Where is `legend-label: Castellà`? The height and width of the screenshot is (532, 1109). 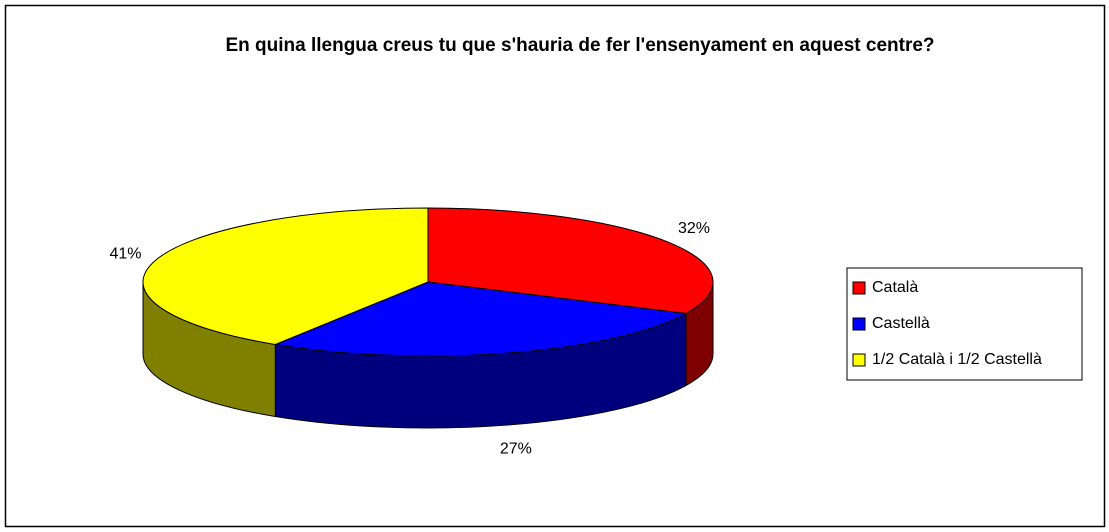 legend-label: Castellà is located at coordinates (901, 323).